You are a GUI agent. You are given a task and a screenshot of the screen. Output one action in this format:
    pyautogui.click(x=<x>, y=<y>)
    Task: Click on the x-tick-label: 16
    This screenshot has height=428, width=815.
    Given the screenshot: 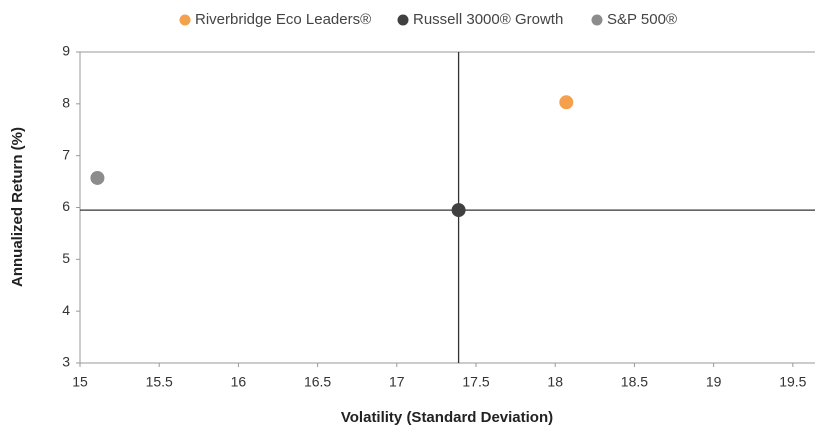 What is the action you would take?
    pyautogui.click(x=239, y=382)
    